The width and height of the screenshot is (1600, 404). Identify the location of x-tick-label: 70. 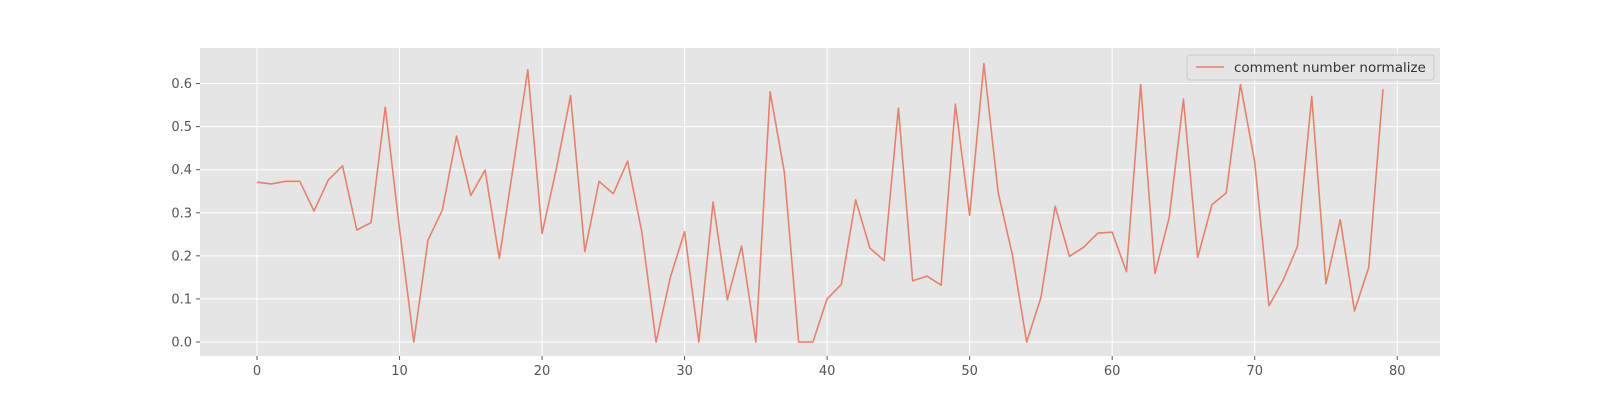
(1254, 371).